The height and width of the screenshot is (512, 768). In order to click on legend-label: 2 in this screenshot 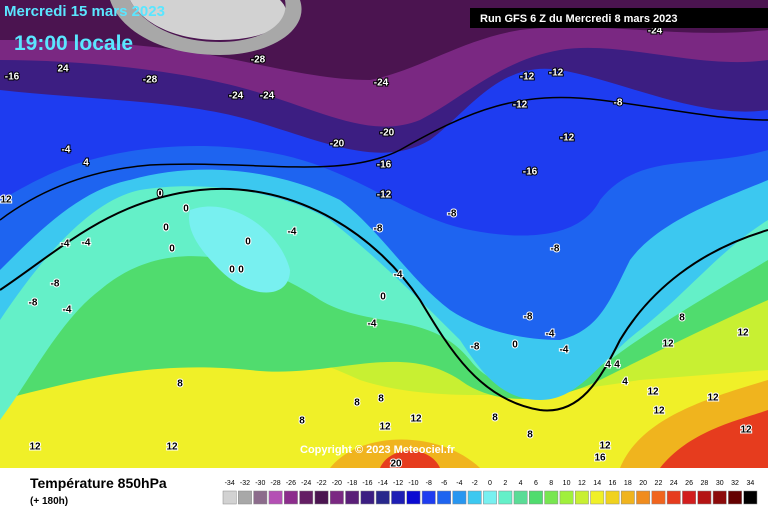, I will do `click(505, 483)`.